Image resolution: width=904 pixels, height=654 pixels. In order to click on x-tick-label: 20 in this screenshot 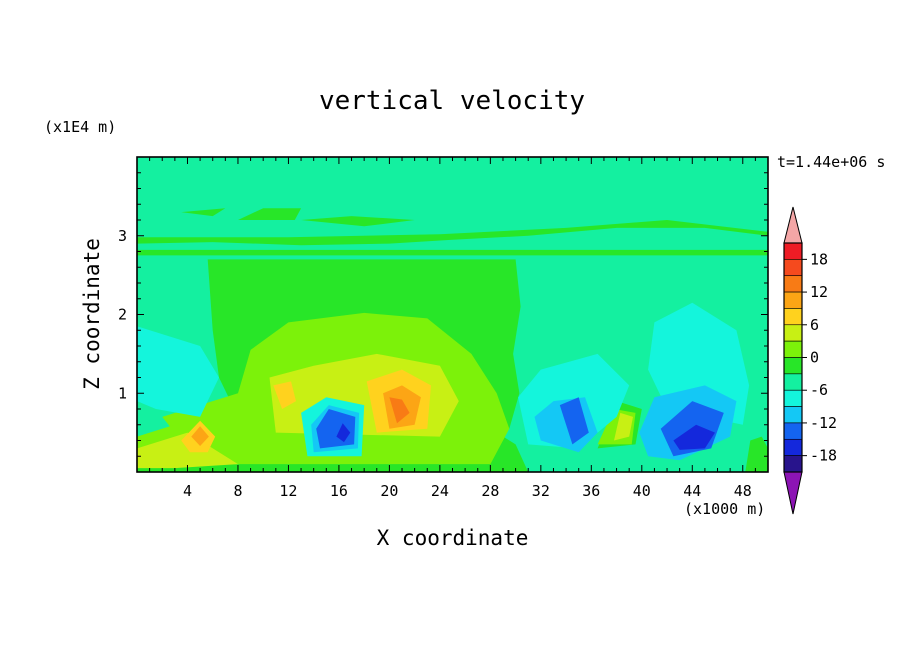, I will do `click(389, 491)`.